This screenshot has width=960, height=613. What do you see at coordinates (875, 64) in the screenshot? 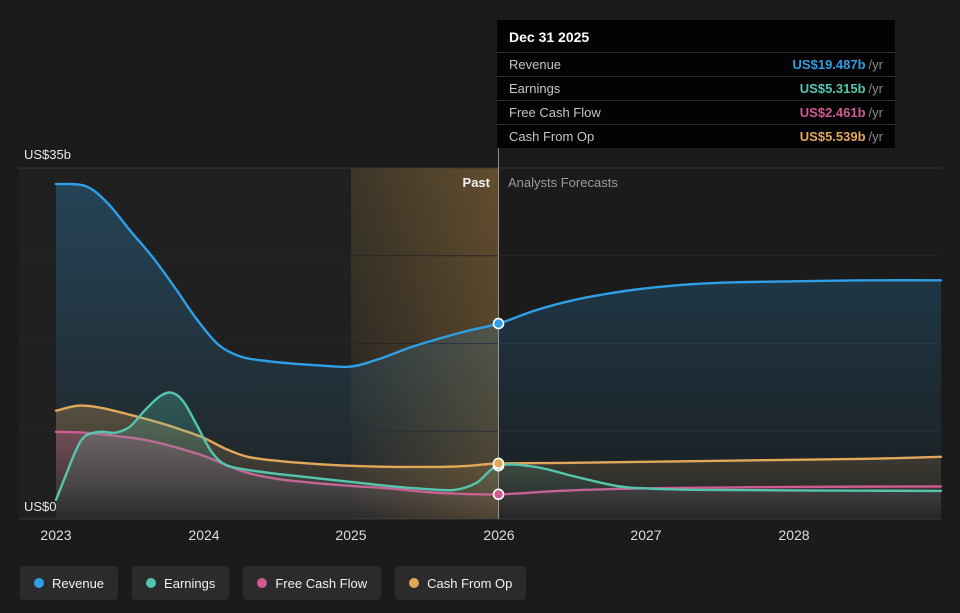
I see `tooltip-unit-revenue: /yr` at bounding box center [875, 64].